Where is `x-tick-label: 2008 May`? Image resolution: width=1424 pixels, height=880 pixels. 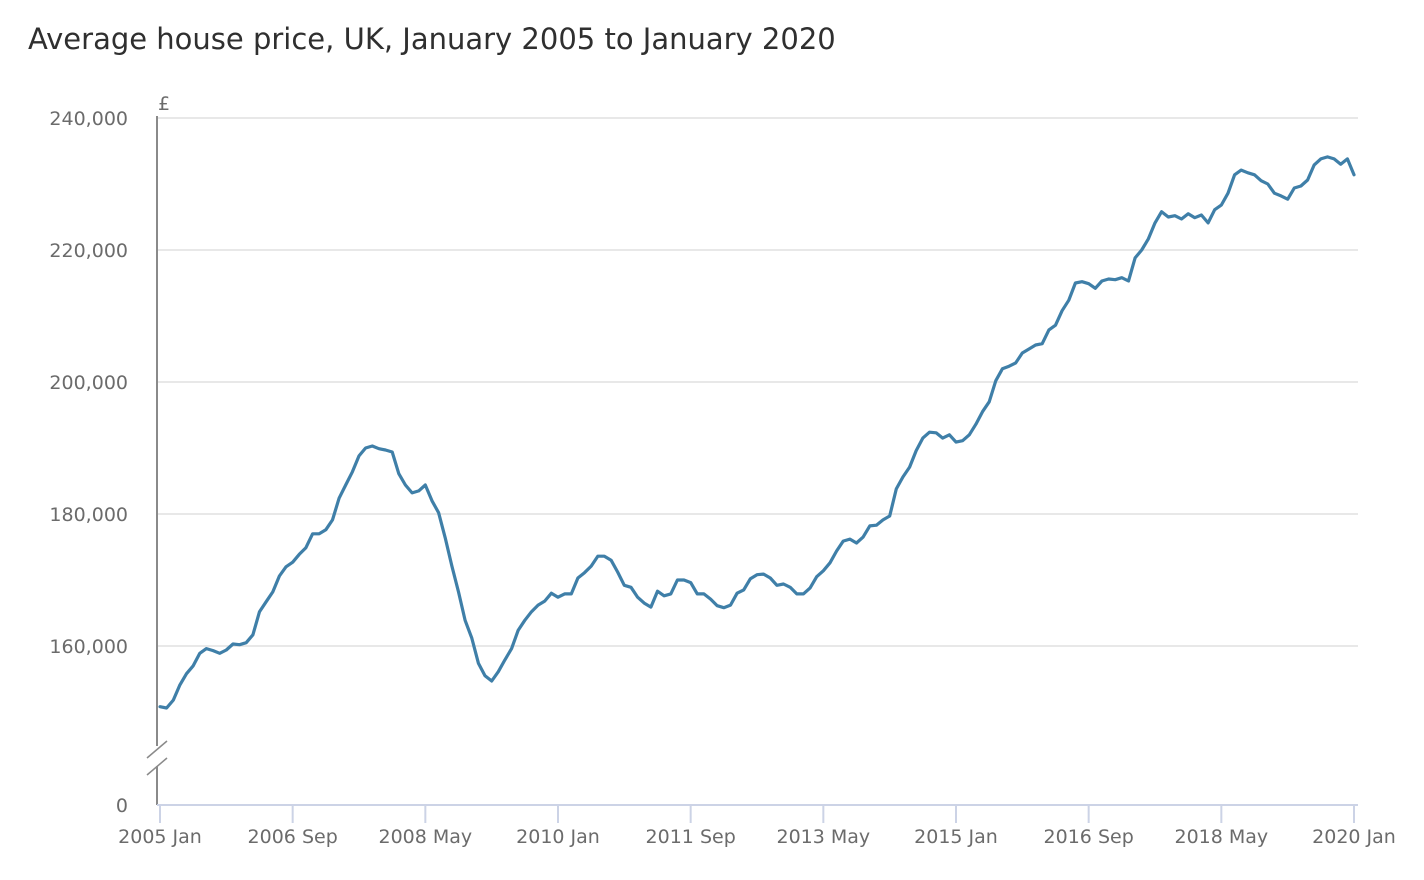
x-tick-label: 2008 May is located at coordinates (425, 837).